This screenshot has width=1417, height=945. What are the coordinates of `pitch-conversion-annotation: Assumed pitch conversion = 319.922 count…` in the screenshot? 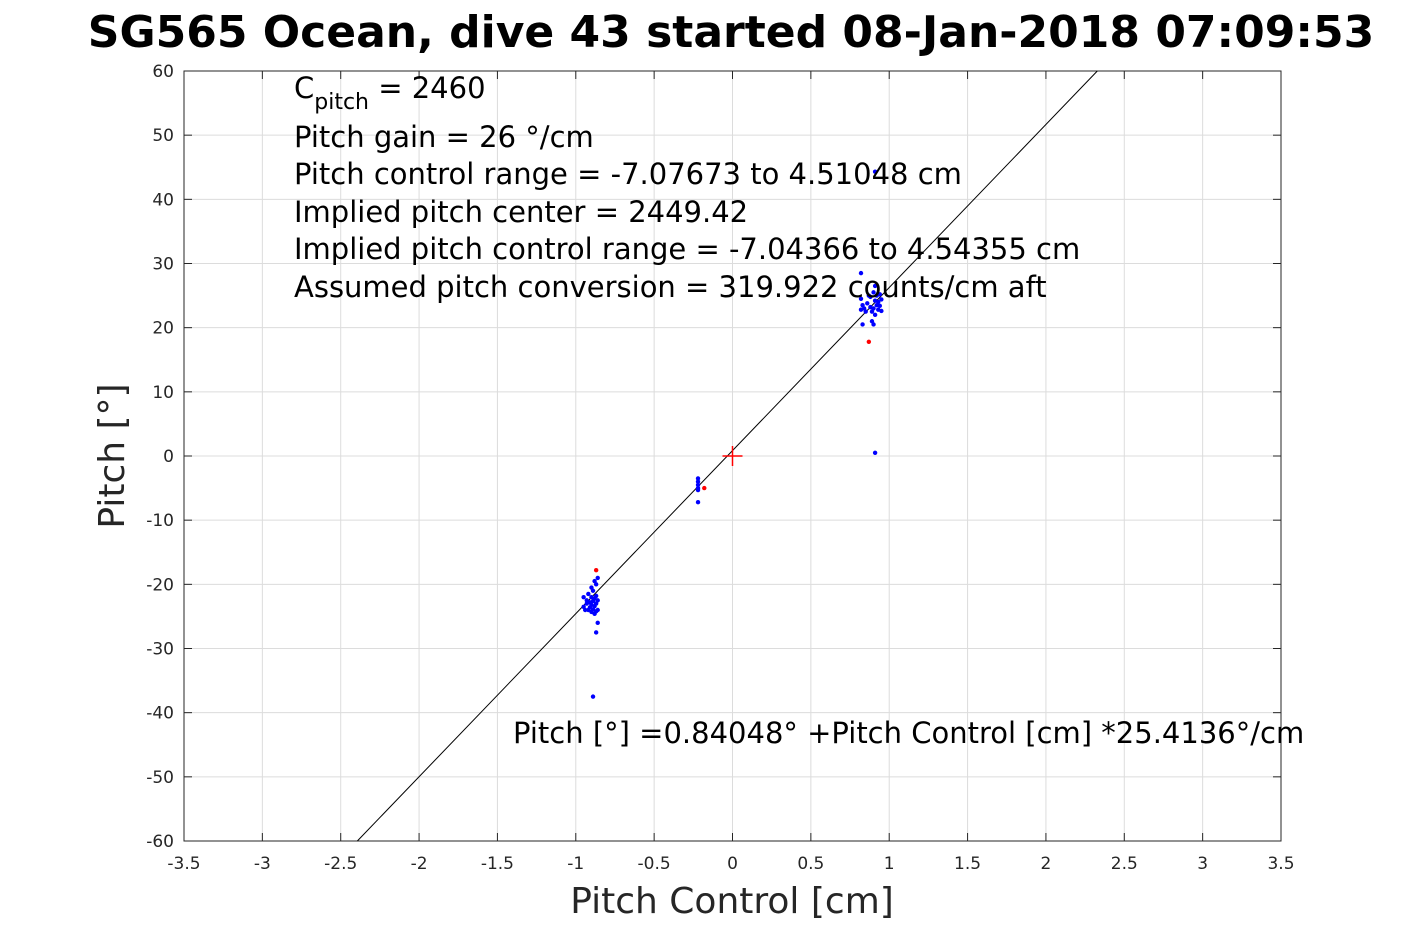 It's located at (670, 287).